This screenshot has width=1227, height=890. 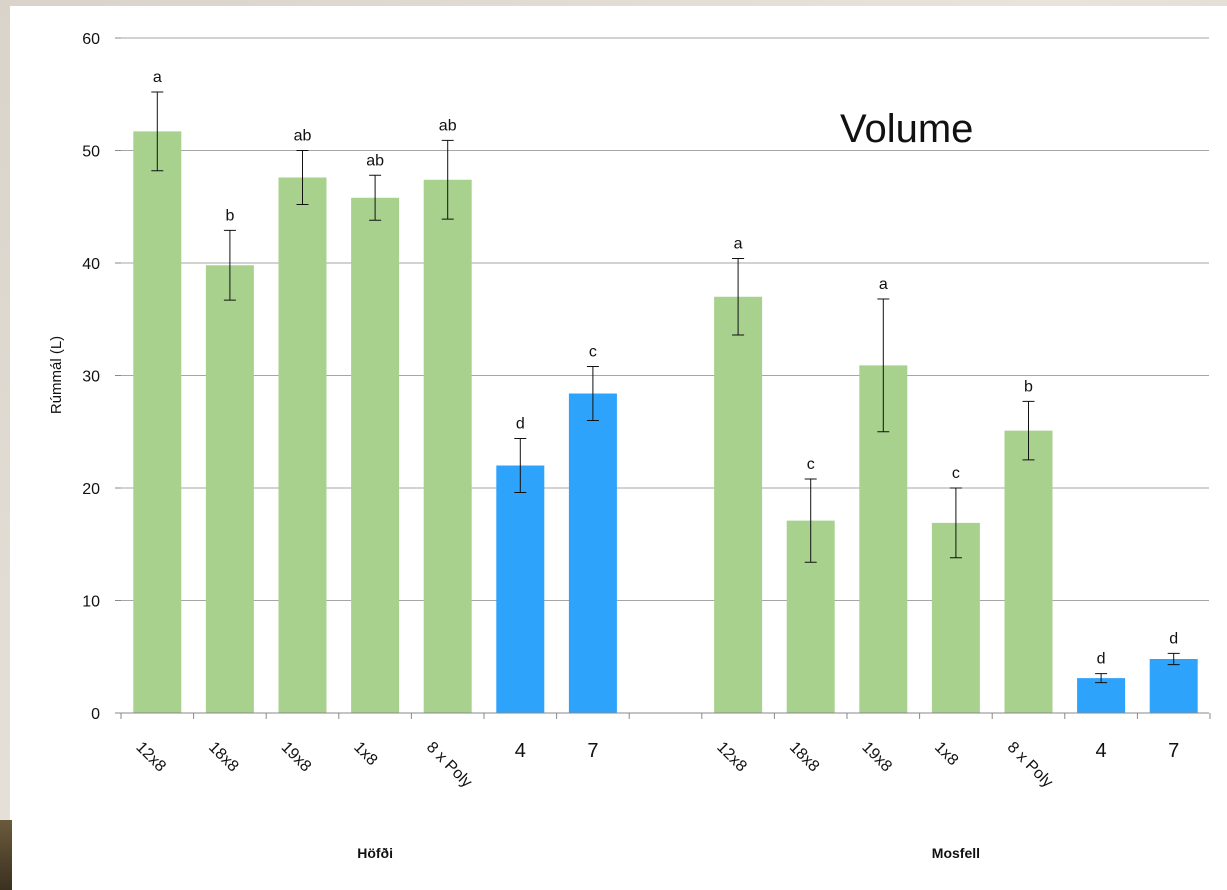 I want to click on y-tick-label: 30, so click(x=91, y=377).